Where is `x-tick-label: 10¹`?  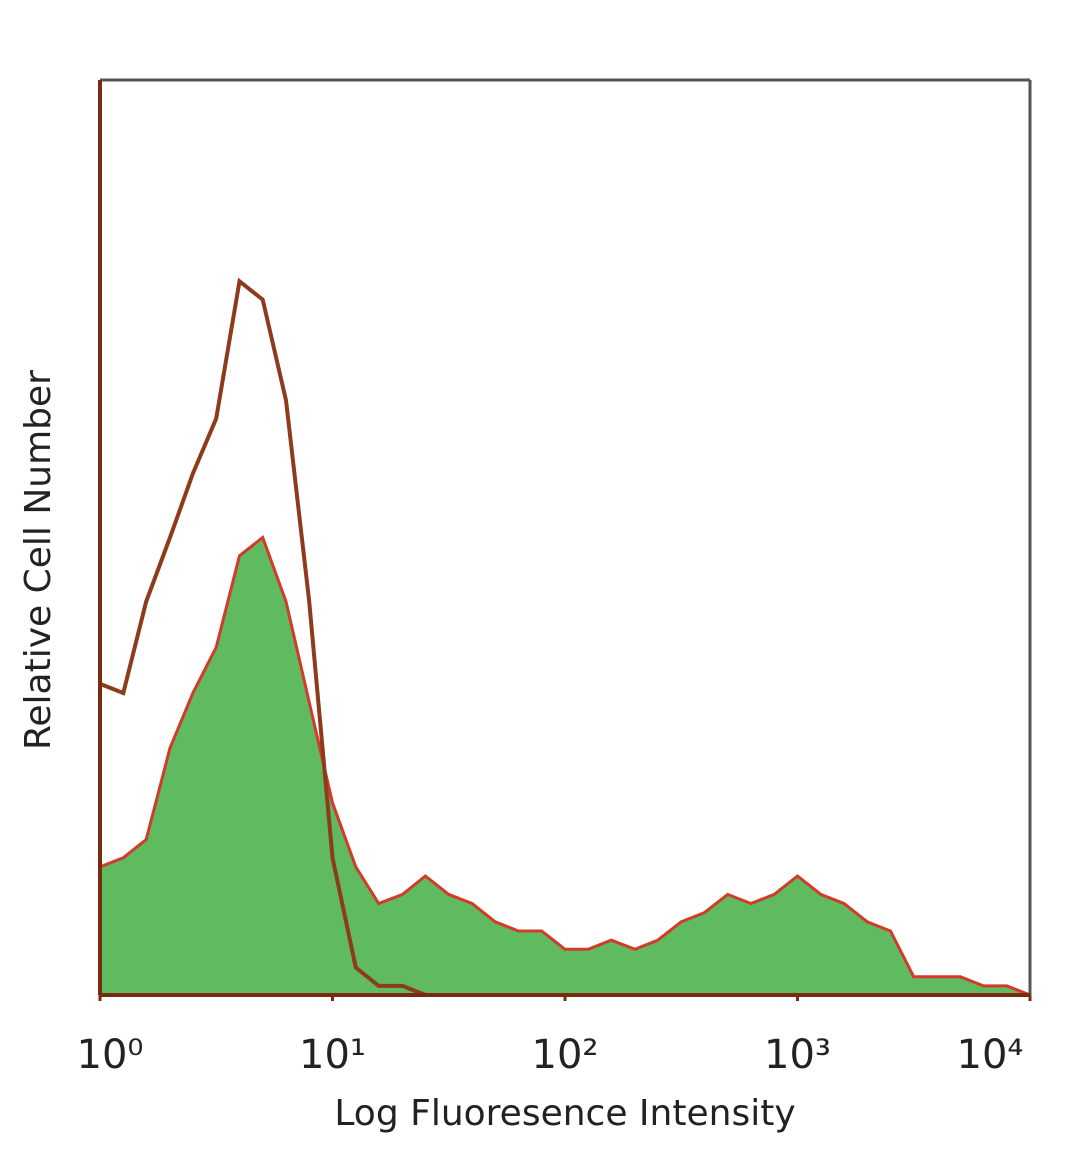
x-tick-label: 10¹ is located at coordinates (332, 1055).